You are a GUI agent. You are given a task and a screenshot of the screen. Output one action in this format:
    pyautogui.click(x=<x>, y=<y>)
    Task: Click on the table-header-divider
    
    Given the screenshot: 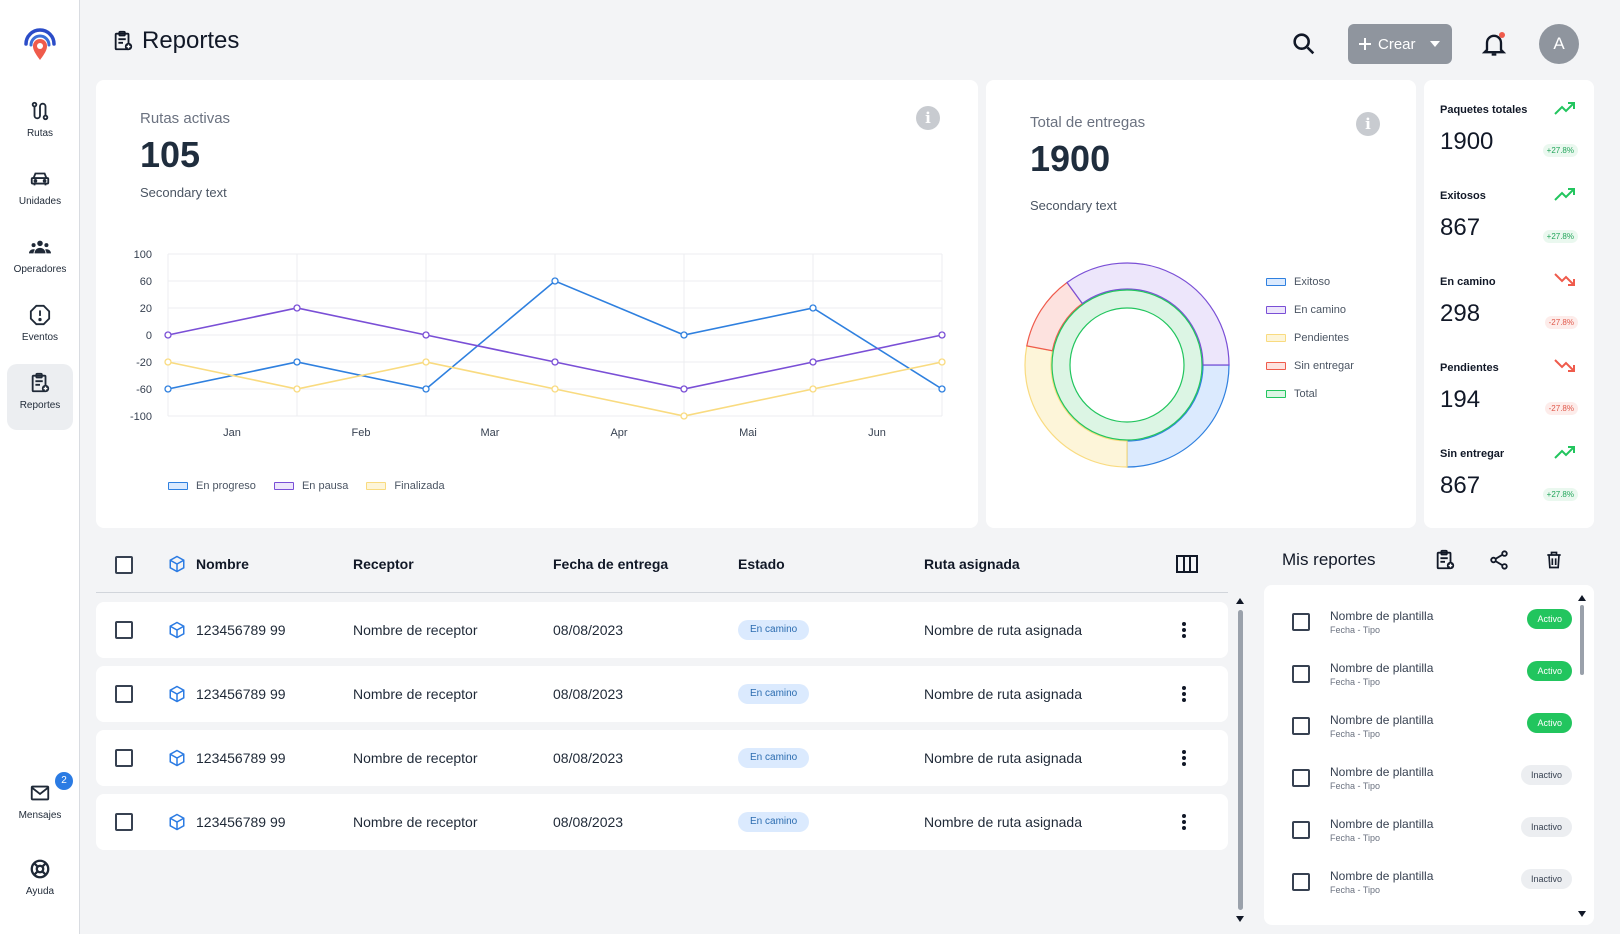 What is the action you would take?
    pyautogui.click(x=662, y=592)
    